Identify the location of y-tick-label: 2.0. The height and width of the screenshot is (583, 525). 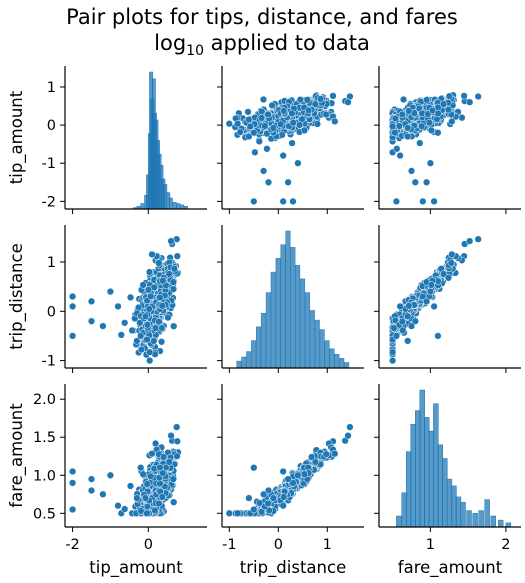
(44, 400).